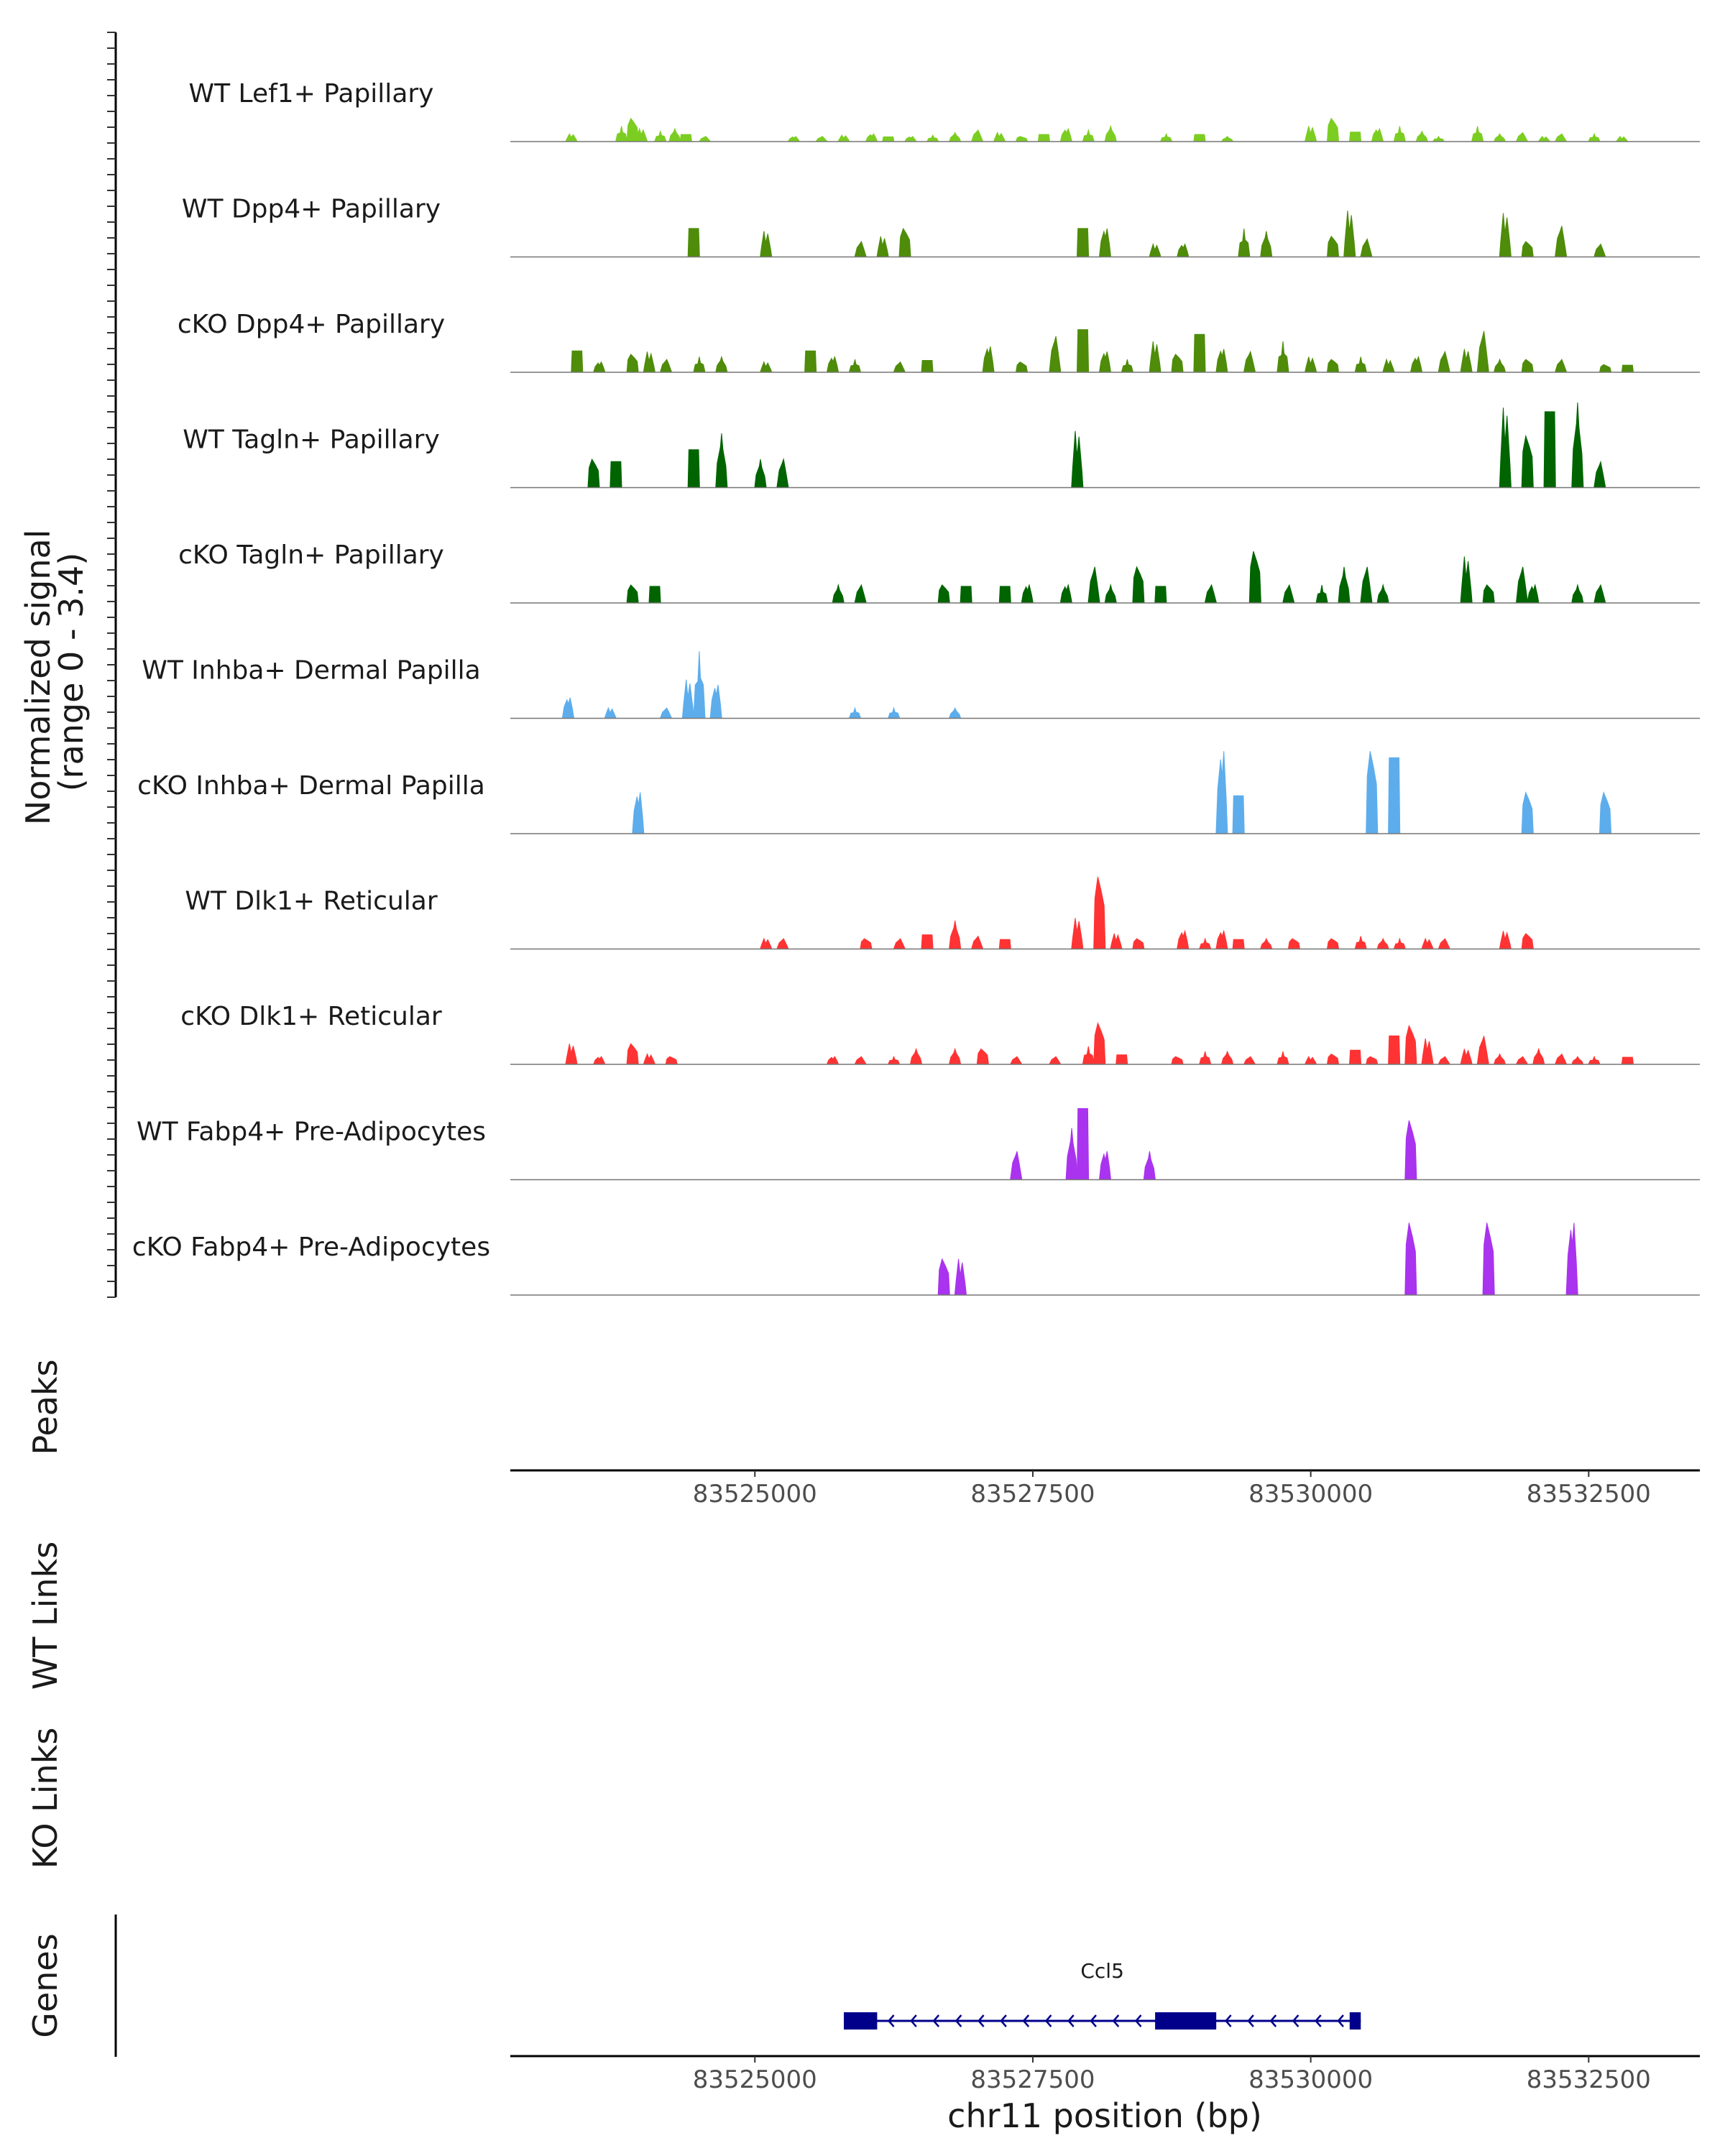 The height and width of the screenshot is (2156, 1725). I want to click on track-label-cko-fabp4-pre-adipocytes: cKO Fabp4+ Pre-Adipocytes, so click(311, 1247).